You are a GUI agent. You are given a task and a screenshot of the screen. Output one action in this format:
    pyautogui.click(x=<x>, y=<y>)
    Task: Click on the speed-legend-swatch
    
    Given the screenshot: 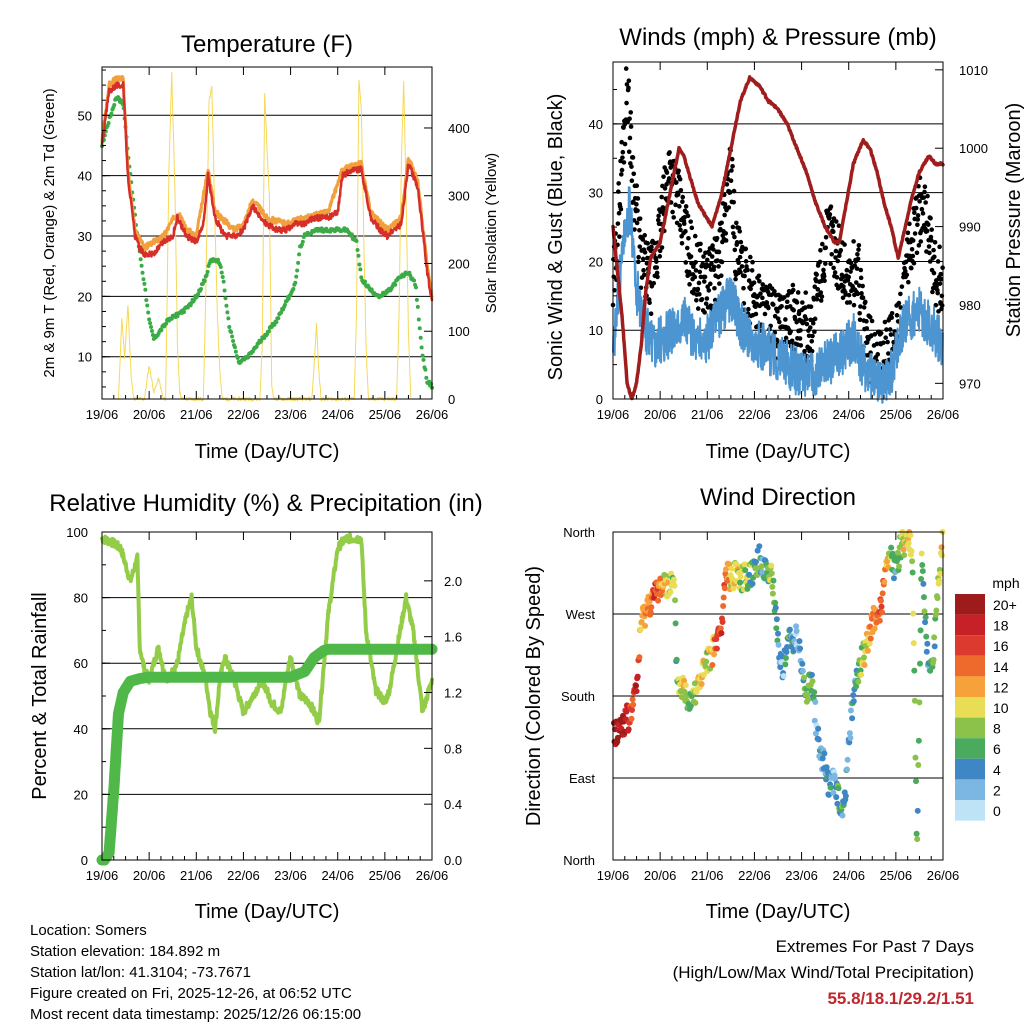 What is the action you would take?
    pyautogui.click(x=970, y=645)
    